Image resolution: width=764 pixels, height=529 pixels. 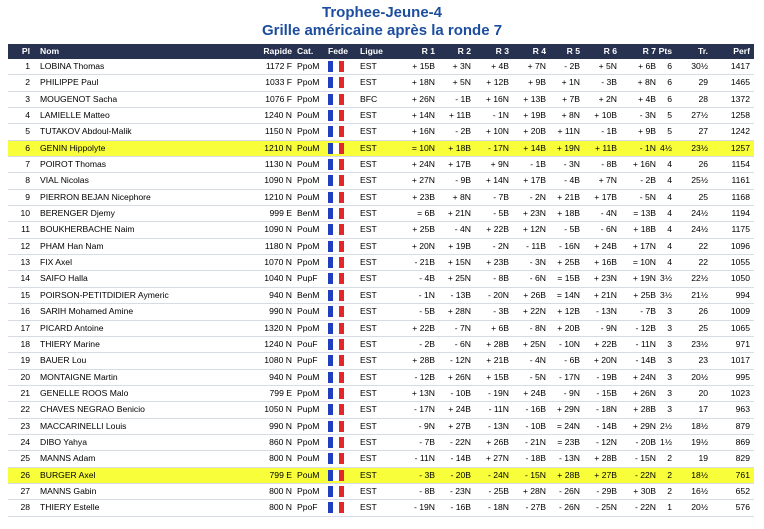 I want to click on cell-r4: + 24B, so click(x=534, y=392).